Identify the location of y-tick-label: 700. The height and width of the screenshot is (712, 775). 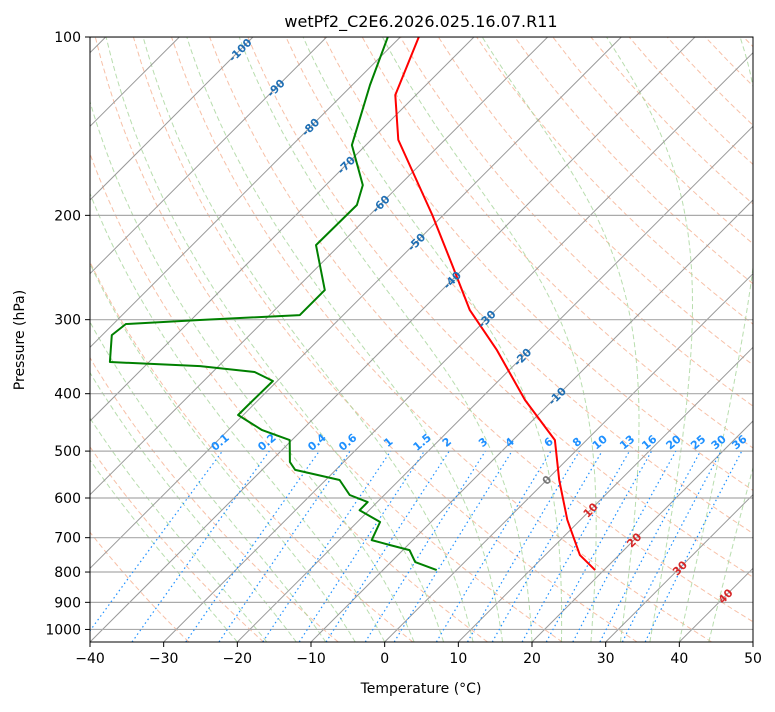
(67, 539).